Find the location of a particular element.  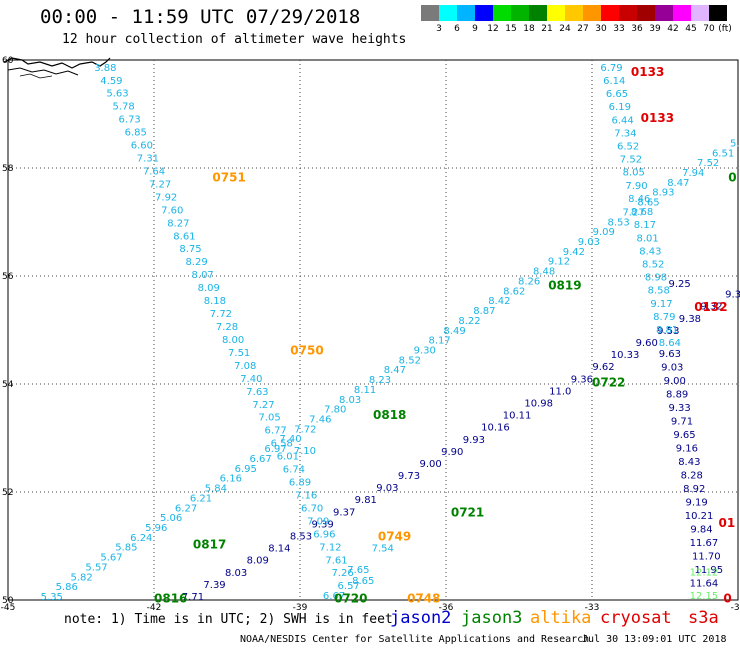

pass-time-label: 01 is located at coordinates (727, 523).